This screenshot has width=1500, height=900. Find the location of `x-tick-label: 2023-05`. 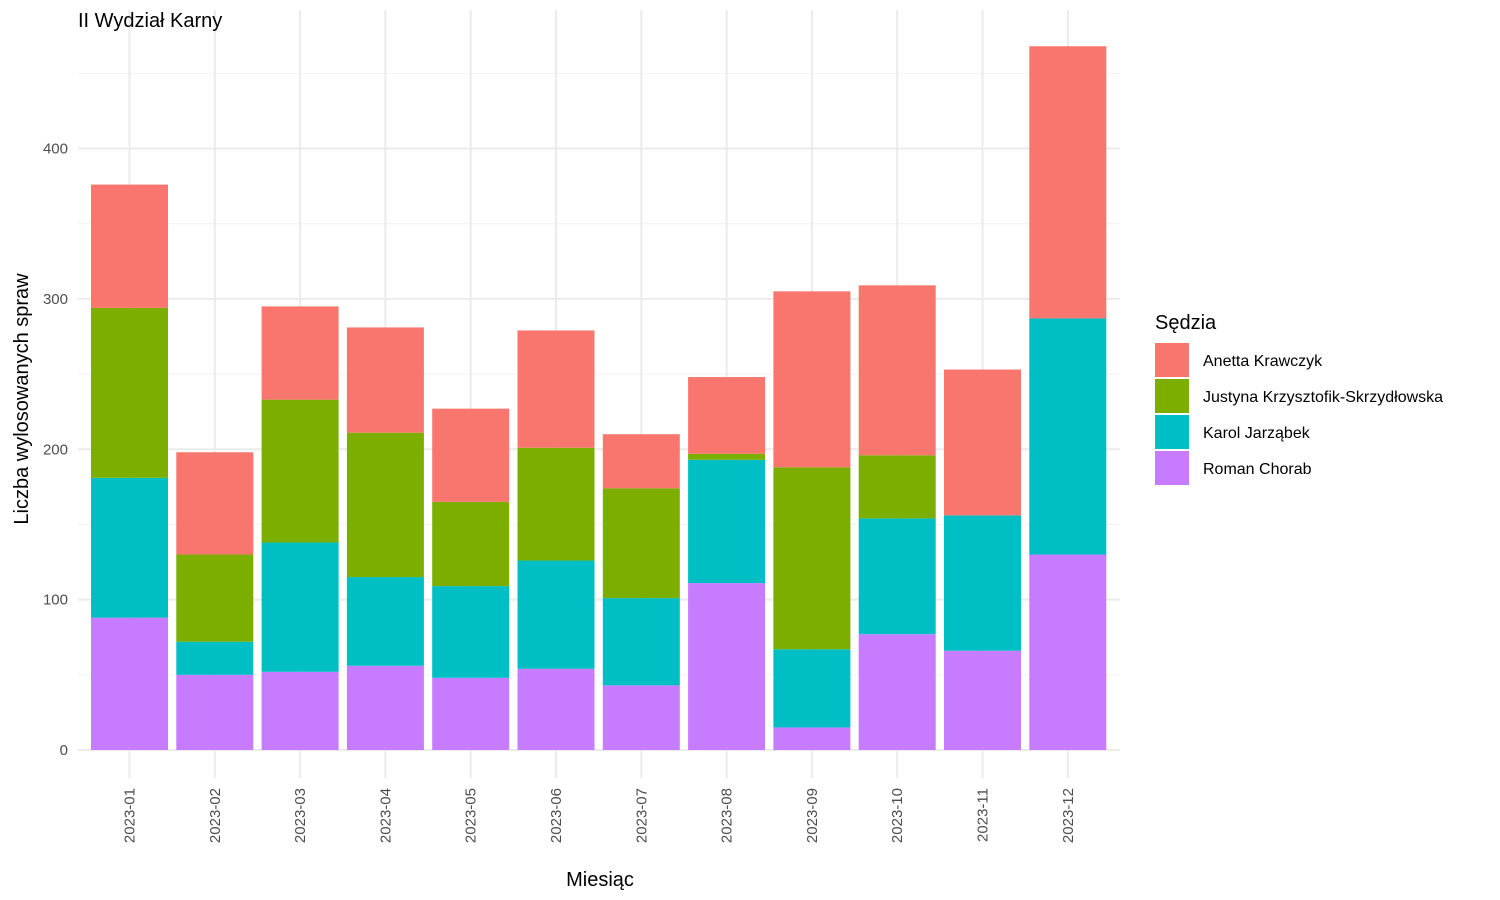

x-tick-label: 2023-05 is located at coordinates (471, 815).